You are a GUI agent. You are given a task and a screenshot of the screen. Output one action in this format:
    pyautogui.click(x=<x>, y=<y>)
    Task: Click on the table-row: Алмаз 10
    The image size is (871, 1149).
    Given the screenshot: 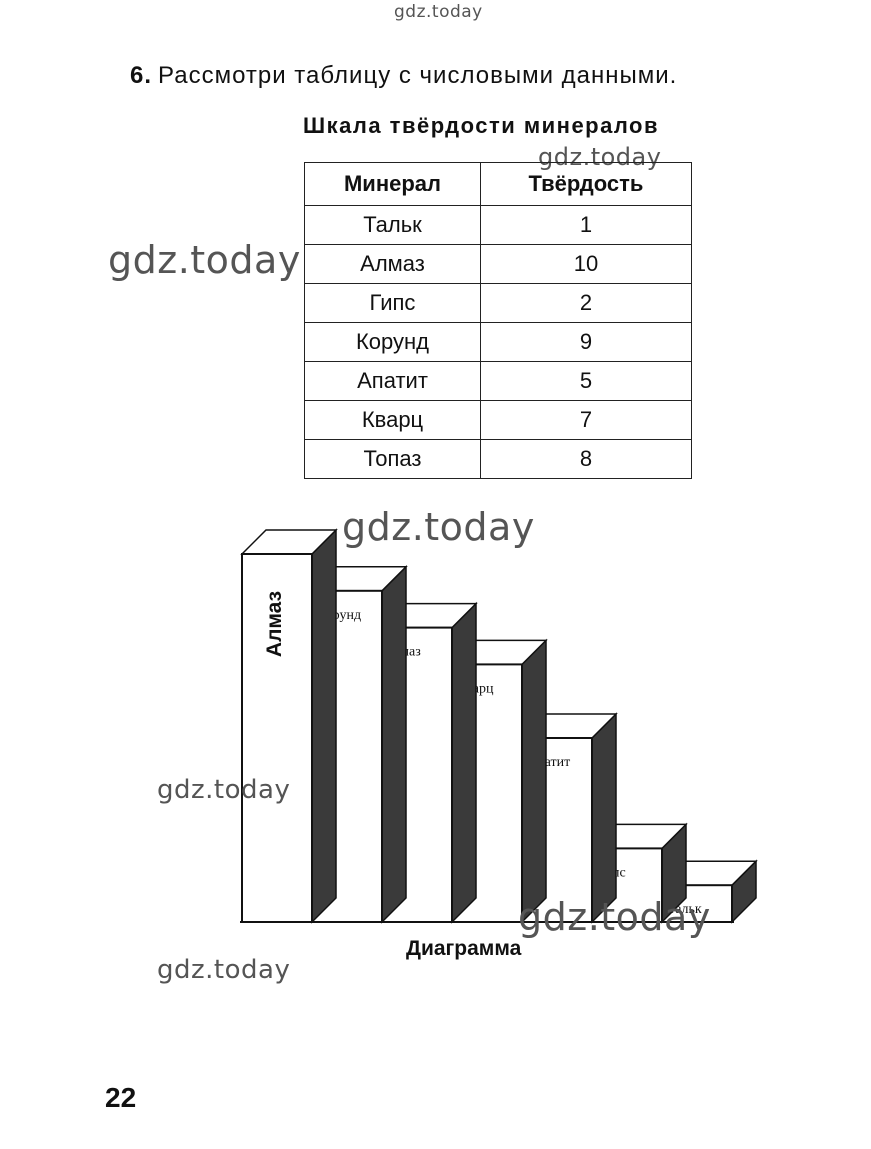 What is the action you would take?
    pyautogui.click(x=498, y=264)
    